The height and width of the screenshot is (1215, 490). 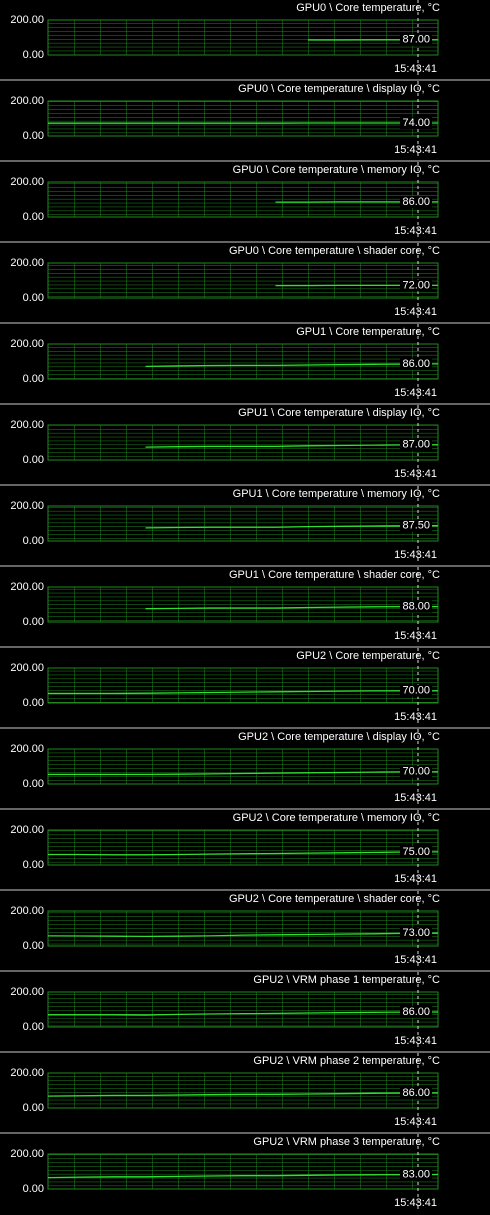 I want to click on value-label: 72.00, so click(x=416, y=285).